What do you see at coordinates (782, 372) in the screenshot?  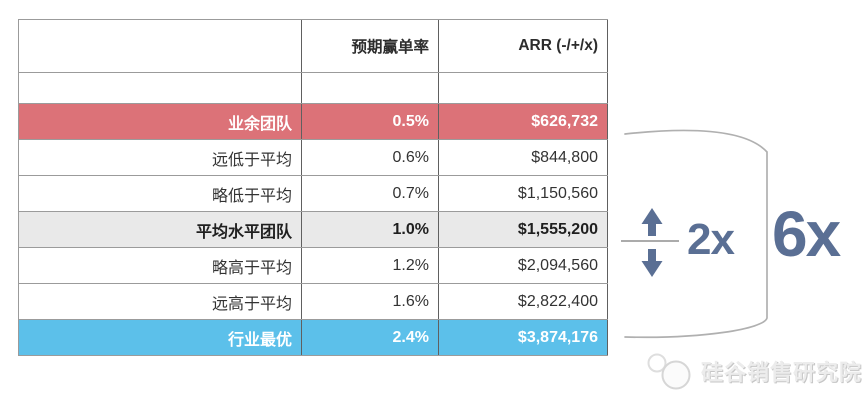 I see `brand-name: 硅谷销售研究院` at bounding box center [782, 372].